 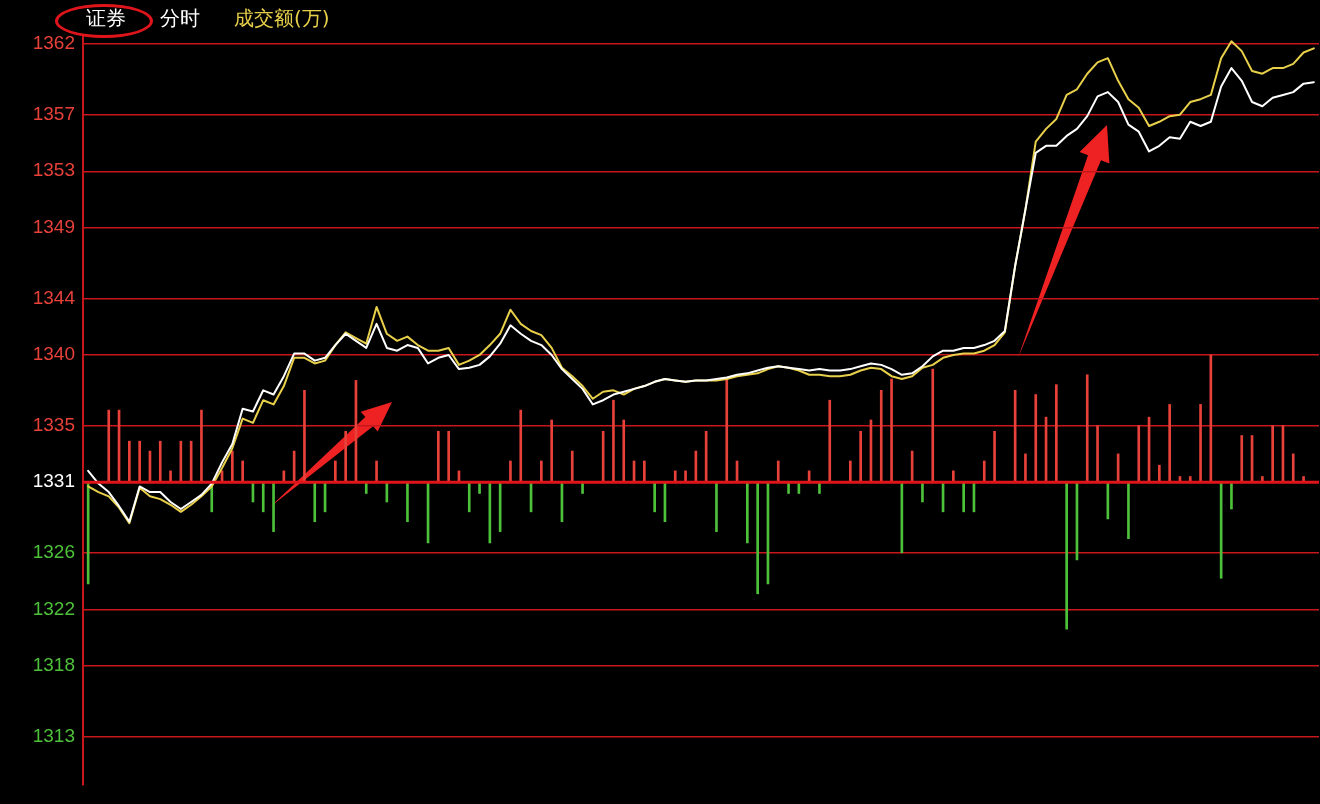 I want to click on y-tick-label: 1331, so click(x=53, y=481).